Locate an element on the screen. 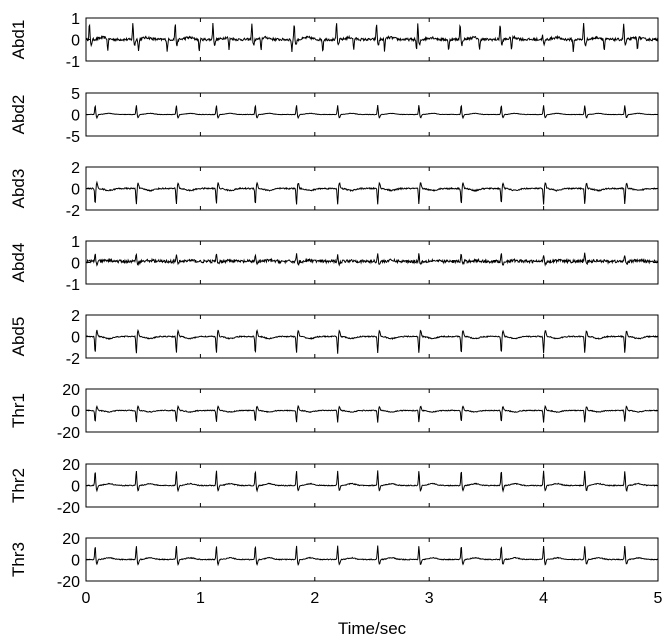 The height and width of the screenshot is (640, 665). panel-abd5: -2 0 2 Abd5 is located at coordinates (334, 338).